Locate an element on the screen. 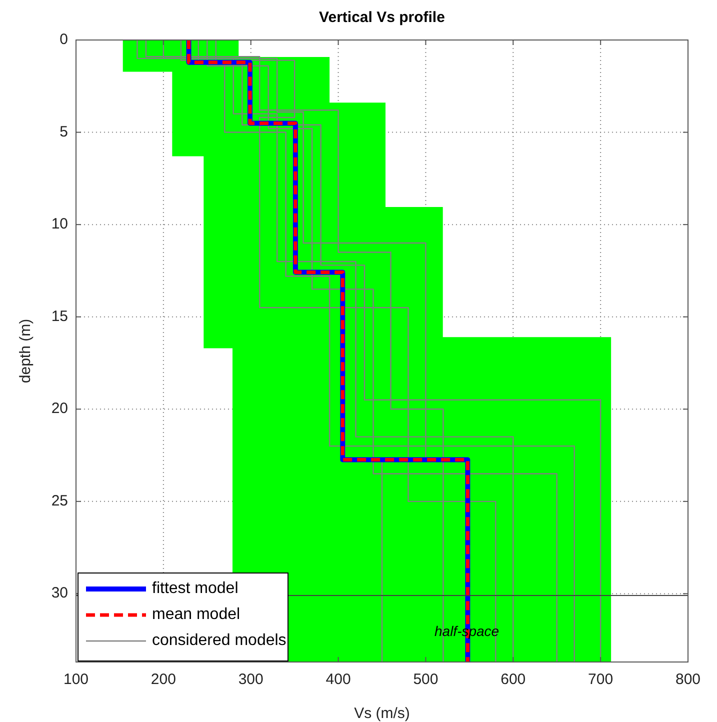 Image resolution: width=717 pixels, height=722 pixels. x-tick-label: 600 is located at coordinates (513, 679).